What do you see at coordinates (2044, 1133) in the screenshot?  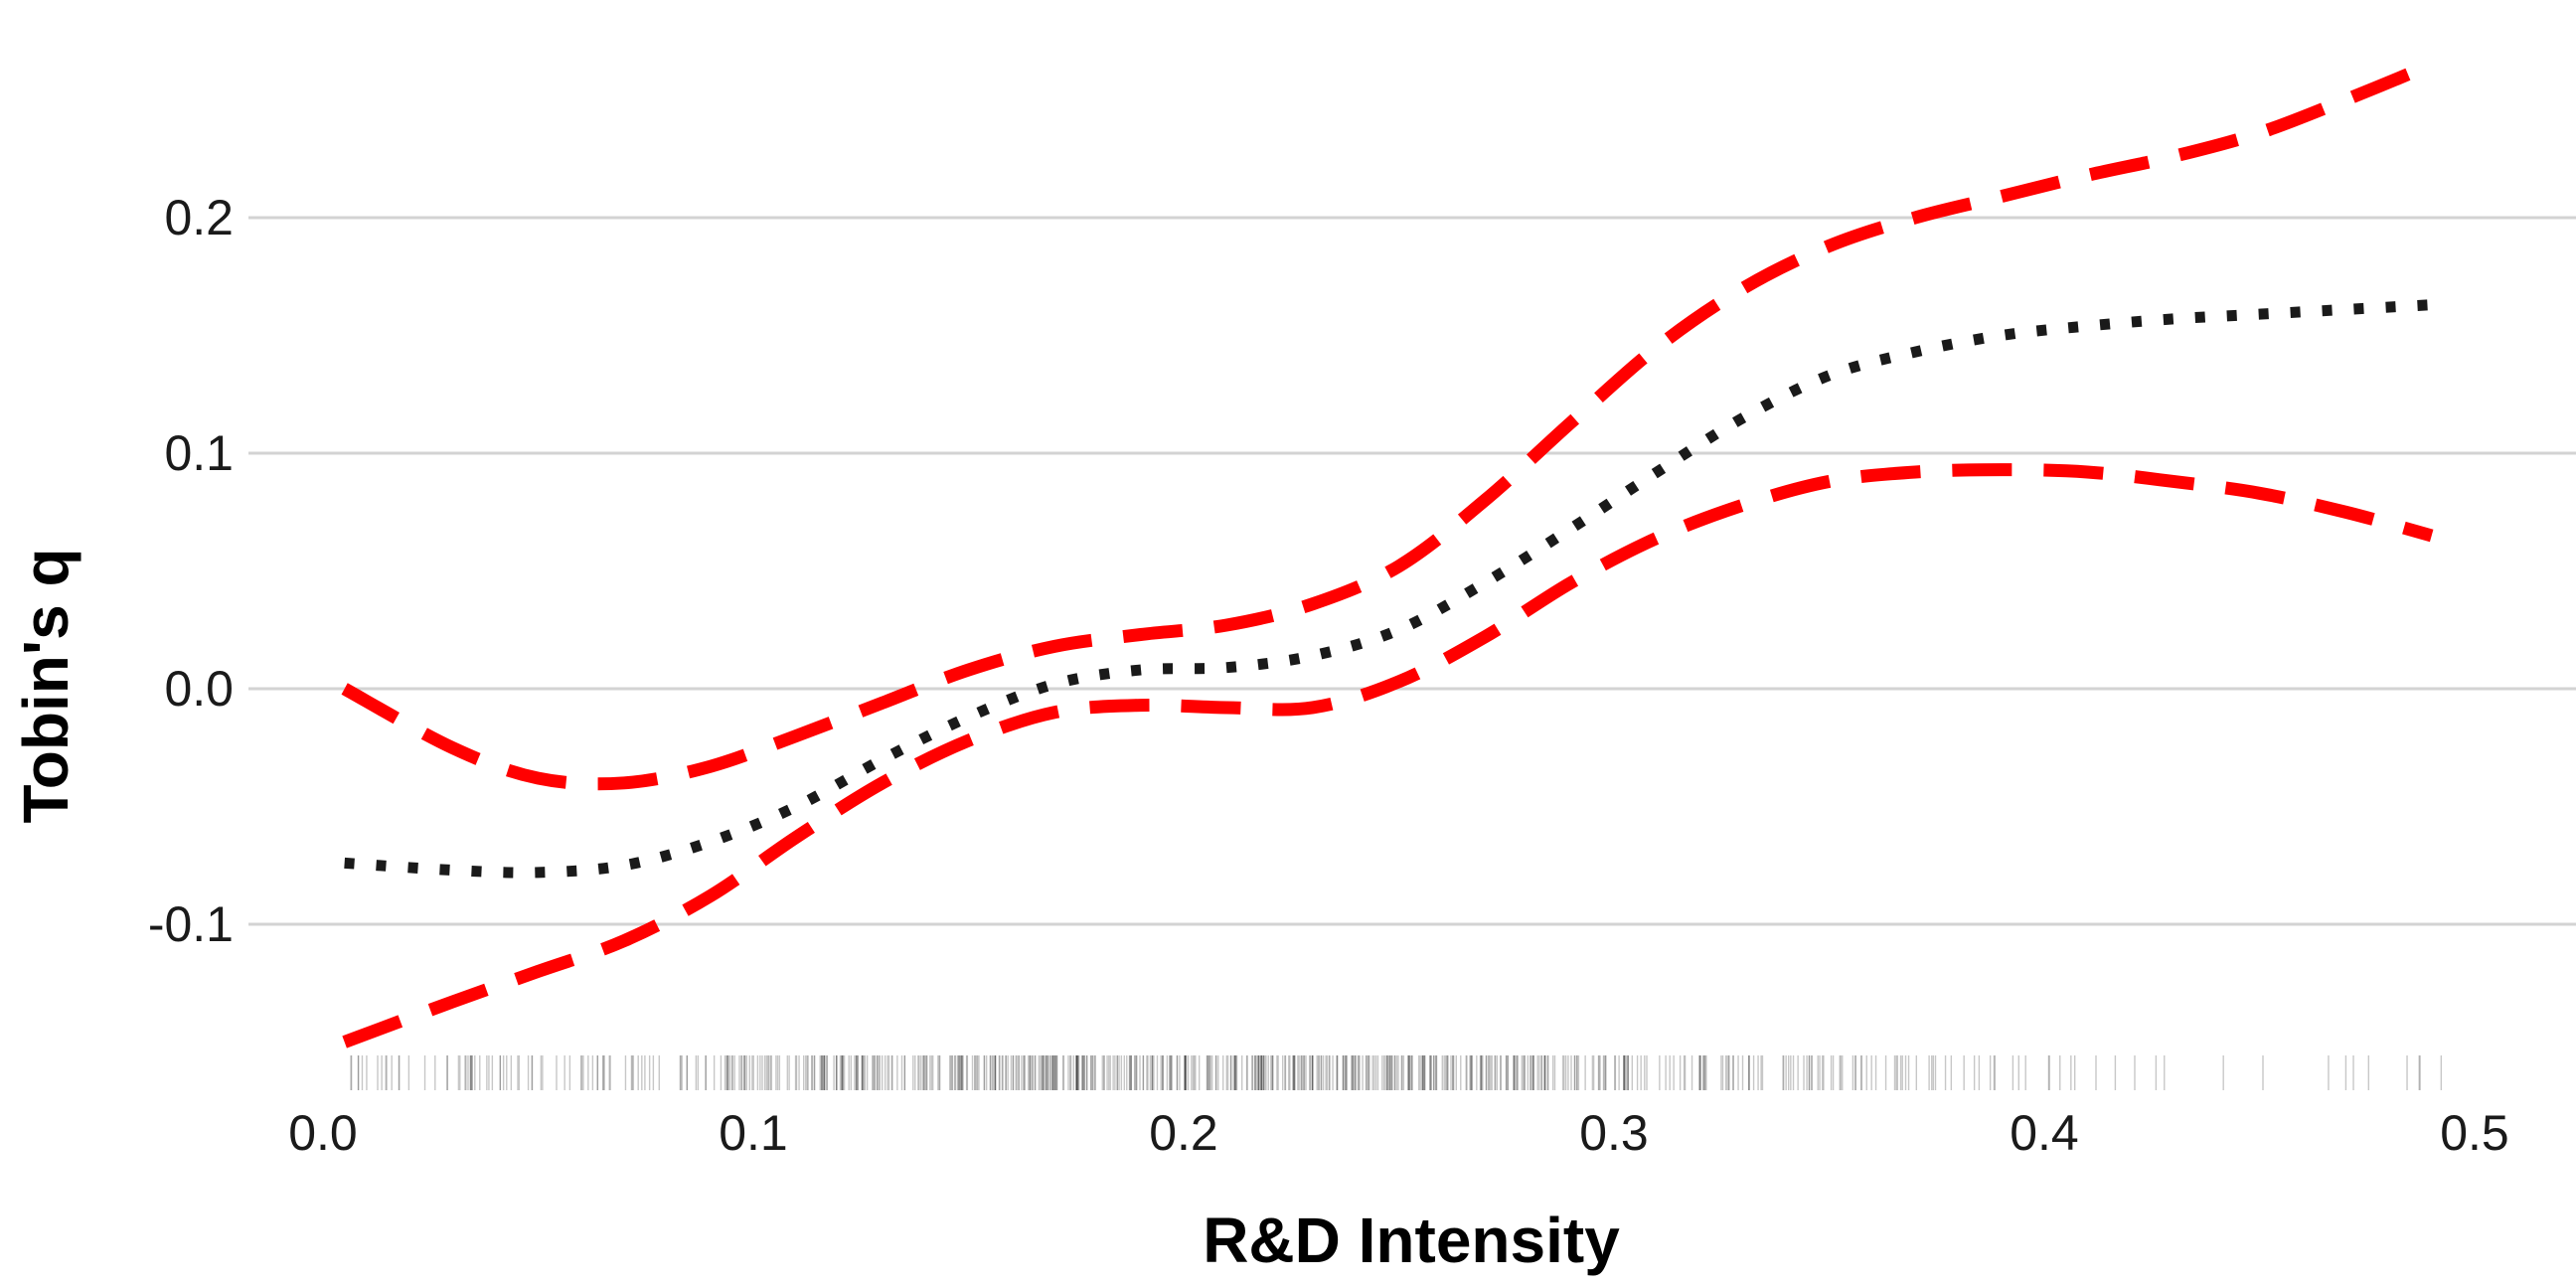 I see `x-tick-label: 0.4` at bounding box center [2044, 1133].